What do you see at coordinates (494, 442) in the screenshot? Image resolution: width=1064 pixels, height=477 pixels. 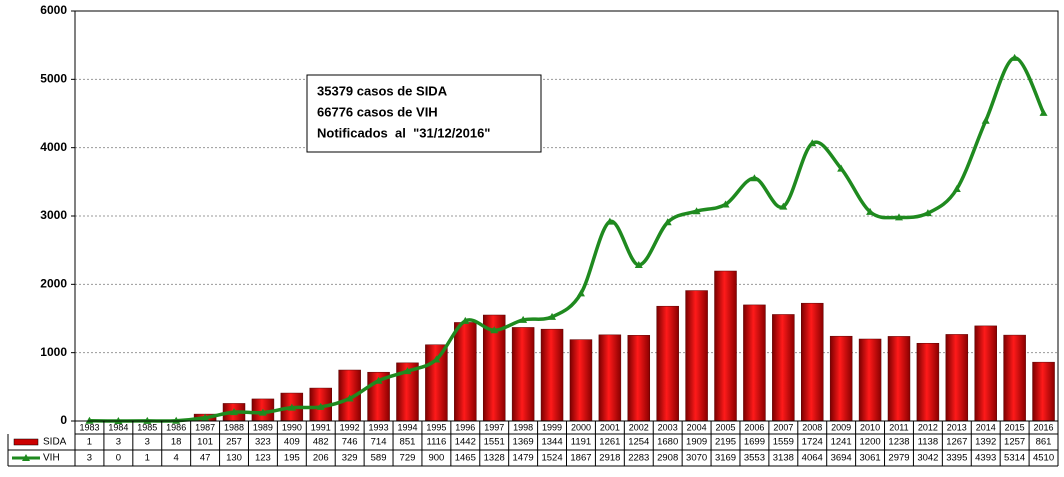 I see `table-value: 1551` at bounding box center [494, 442].